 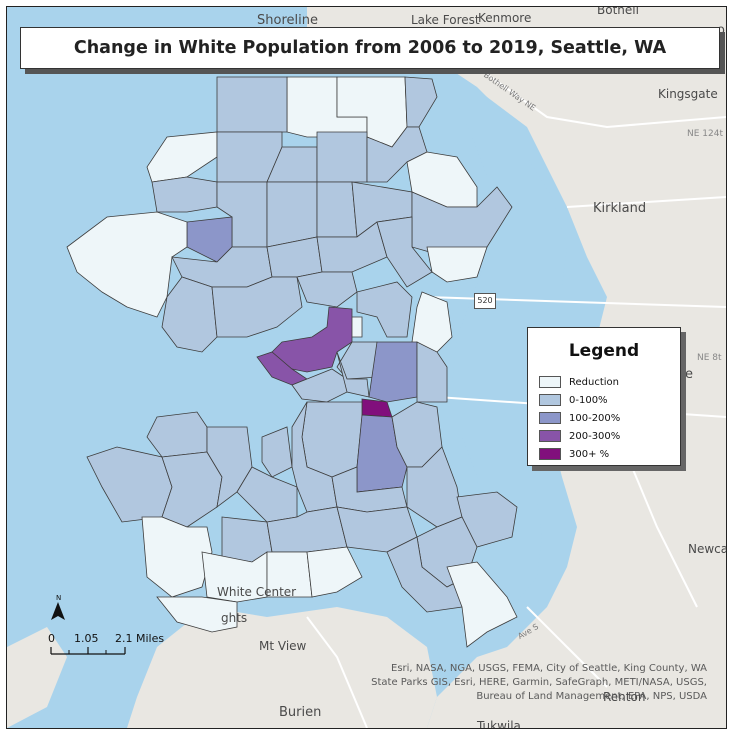 I want to click on north-label: N, so click(x=58, y=598).